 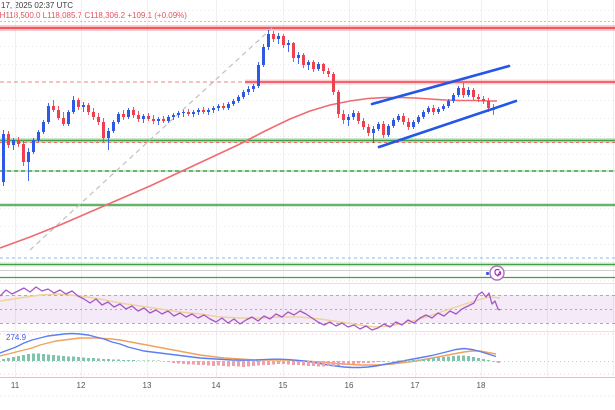 What do you see at coordinates (349, 385) in the screenshot?
I see `time-axis-label: 16` at bounding box center [349, 385].